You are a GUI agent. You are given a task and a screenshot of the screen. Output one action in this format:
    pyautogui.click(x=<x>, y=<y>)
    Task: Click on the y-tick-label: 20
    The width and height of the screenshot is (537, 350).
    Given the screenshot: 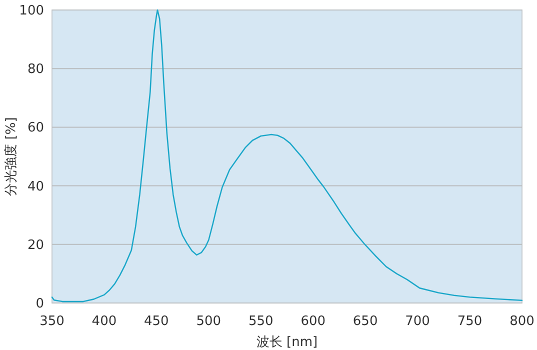 What is the action you would take?
    pyautogui.click(x=35, y=245)
    